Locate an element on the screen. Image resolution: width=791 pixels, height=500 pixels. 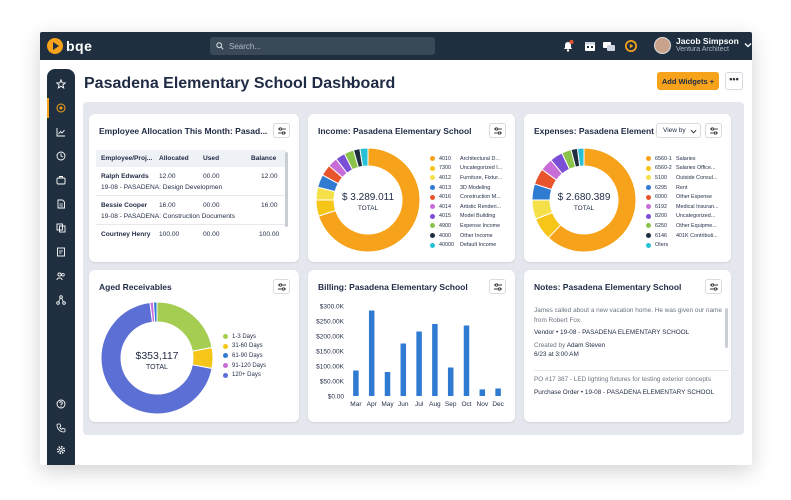
title-dropdown-chevron-icon is located at coordinates (351, 84).